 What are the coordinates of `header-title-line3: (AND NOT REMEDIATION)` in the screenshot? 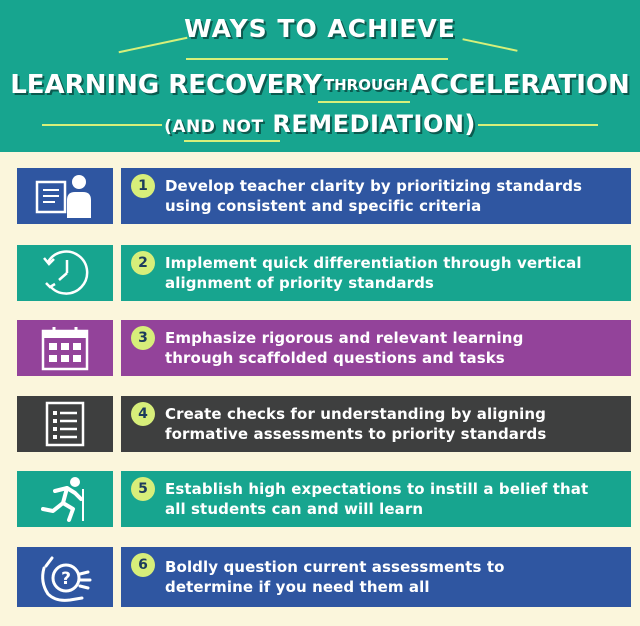 It's located at (320, 124).